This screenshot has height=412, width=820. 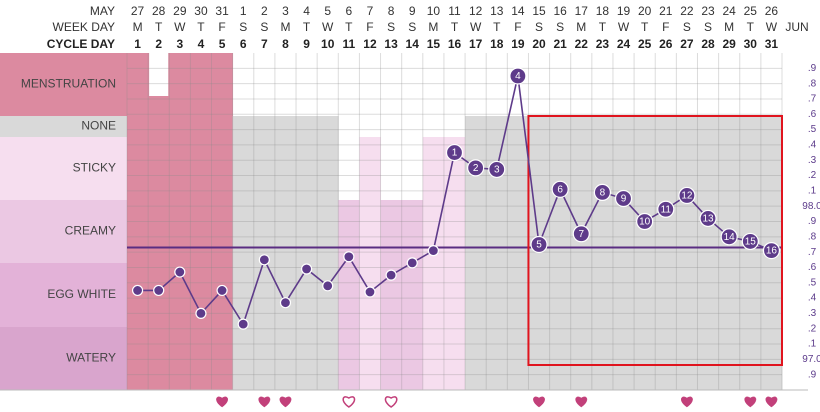 I want to click on date-label: 10, so click(x=434, y=11).